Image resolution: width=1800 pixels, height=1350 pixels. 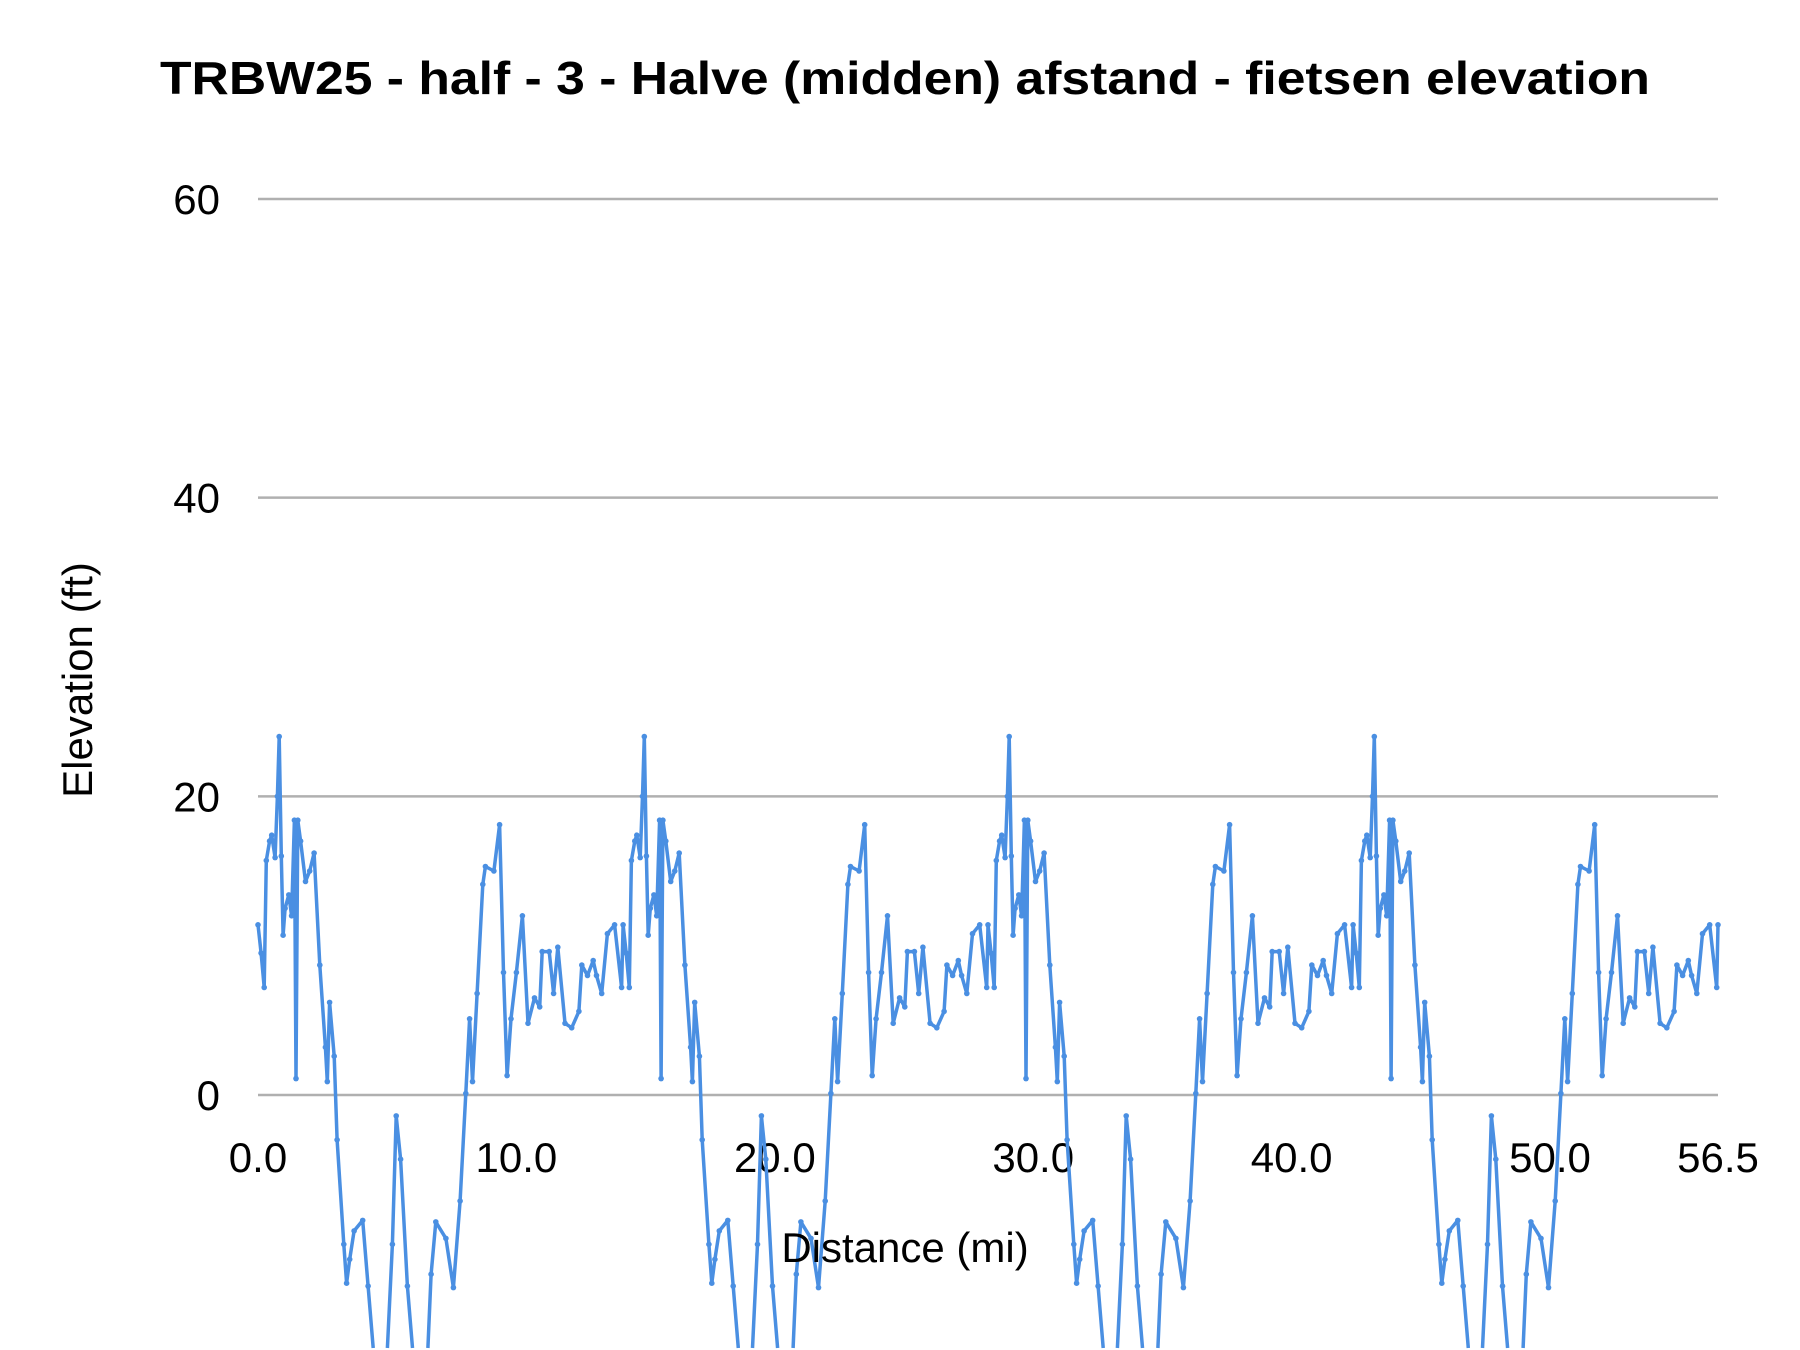 What do you see at coordinates (1718, 1157) in the screenshot?
I see `x-tick-label: 56.5` at bounding box center [1718, 1157].